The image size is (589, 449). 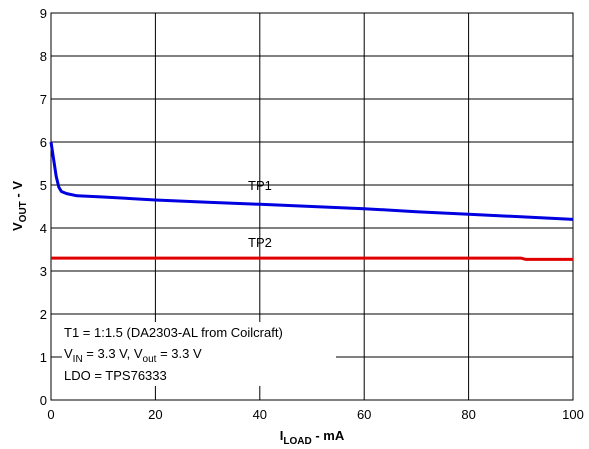 What do you see at coordinates (43, 207) in the screenshot?
I see `y-tick-labels: 0 1 2 3 4 5 6 7 8 9` at bounding box center [43, 207].